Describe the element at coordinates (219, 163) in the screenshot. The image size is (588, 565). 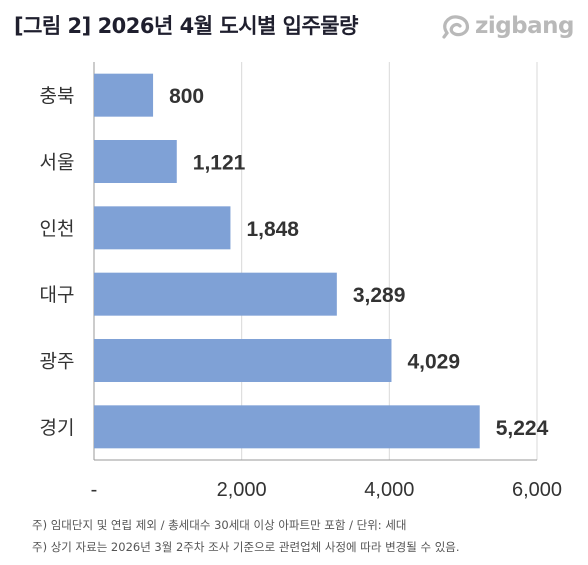
I see `value-label-1: 1,121` at that location.